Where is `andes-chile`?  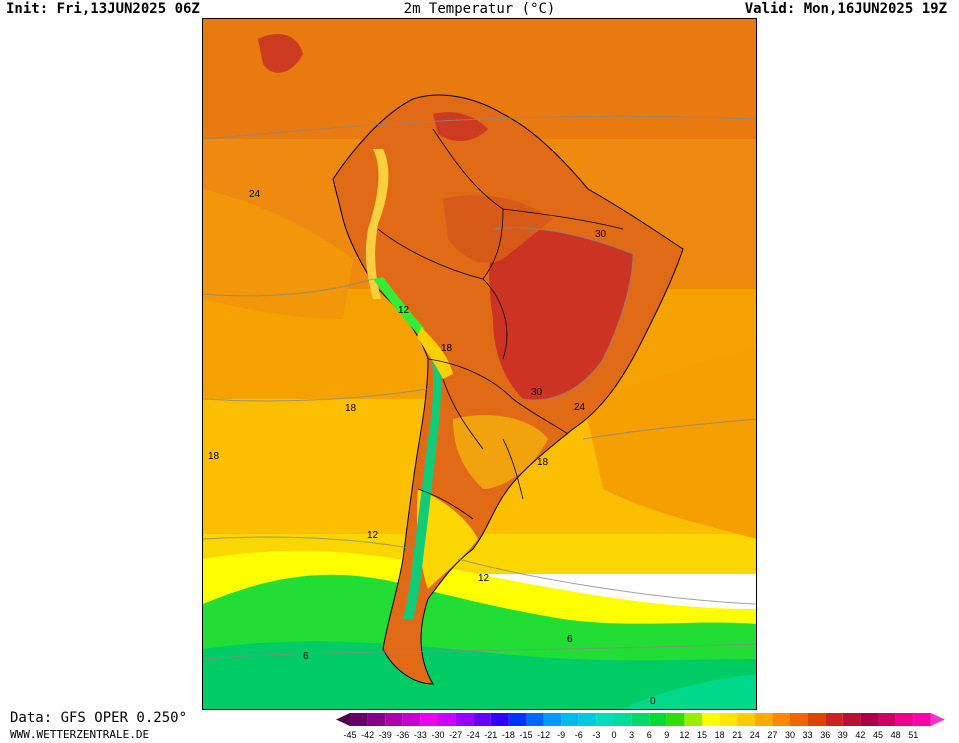 andes-chile is located at coordinates (422, 484).